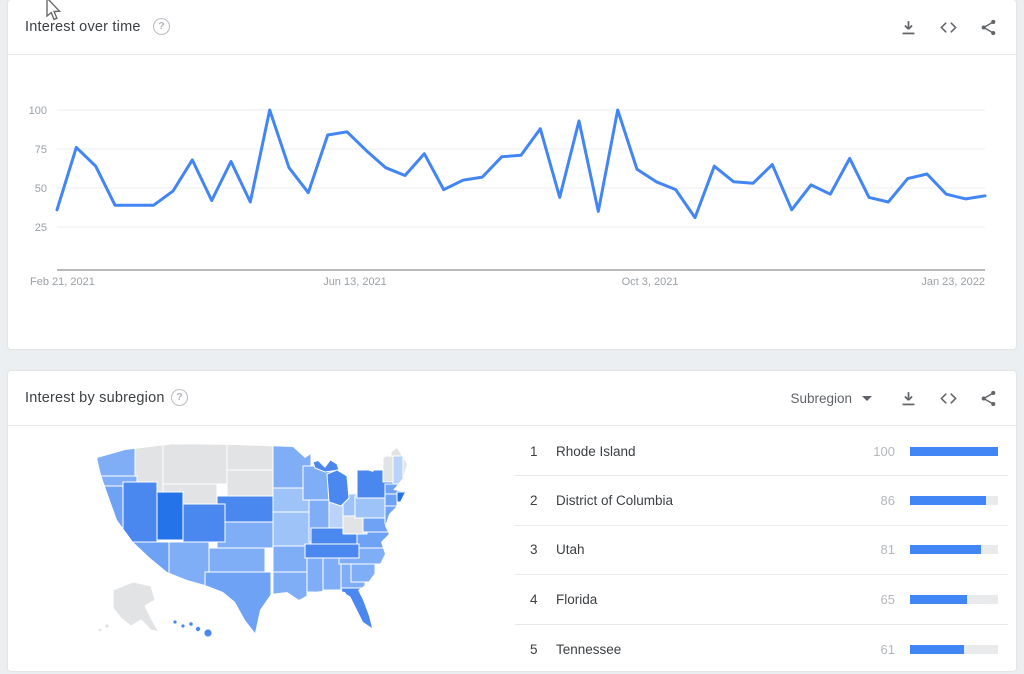  Describe the element at coordinates (821, 398) in the screenshot. I see `subregion-dropdown-label: Subregion` at that location.